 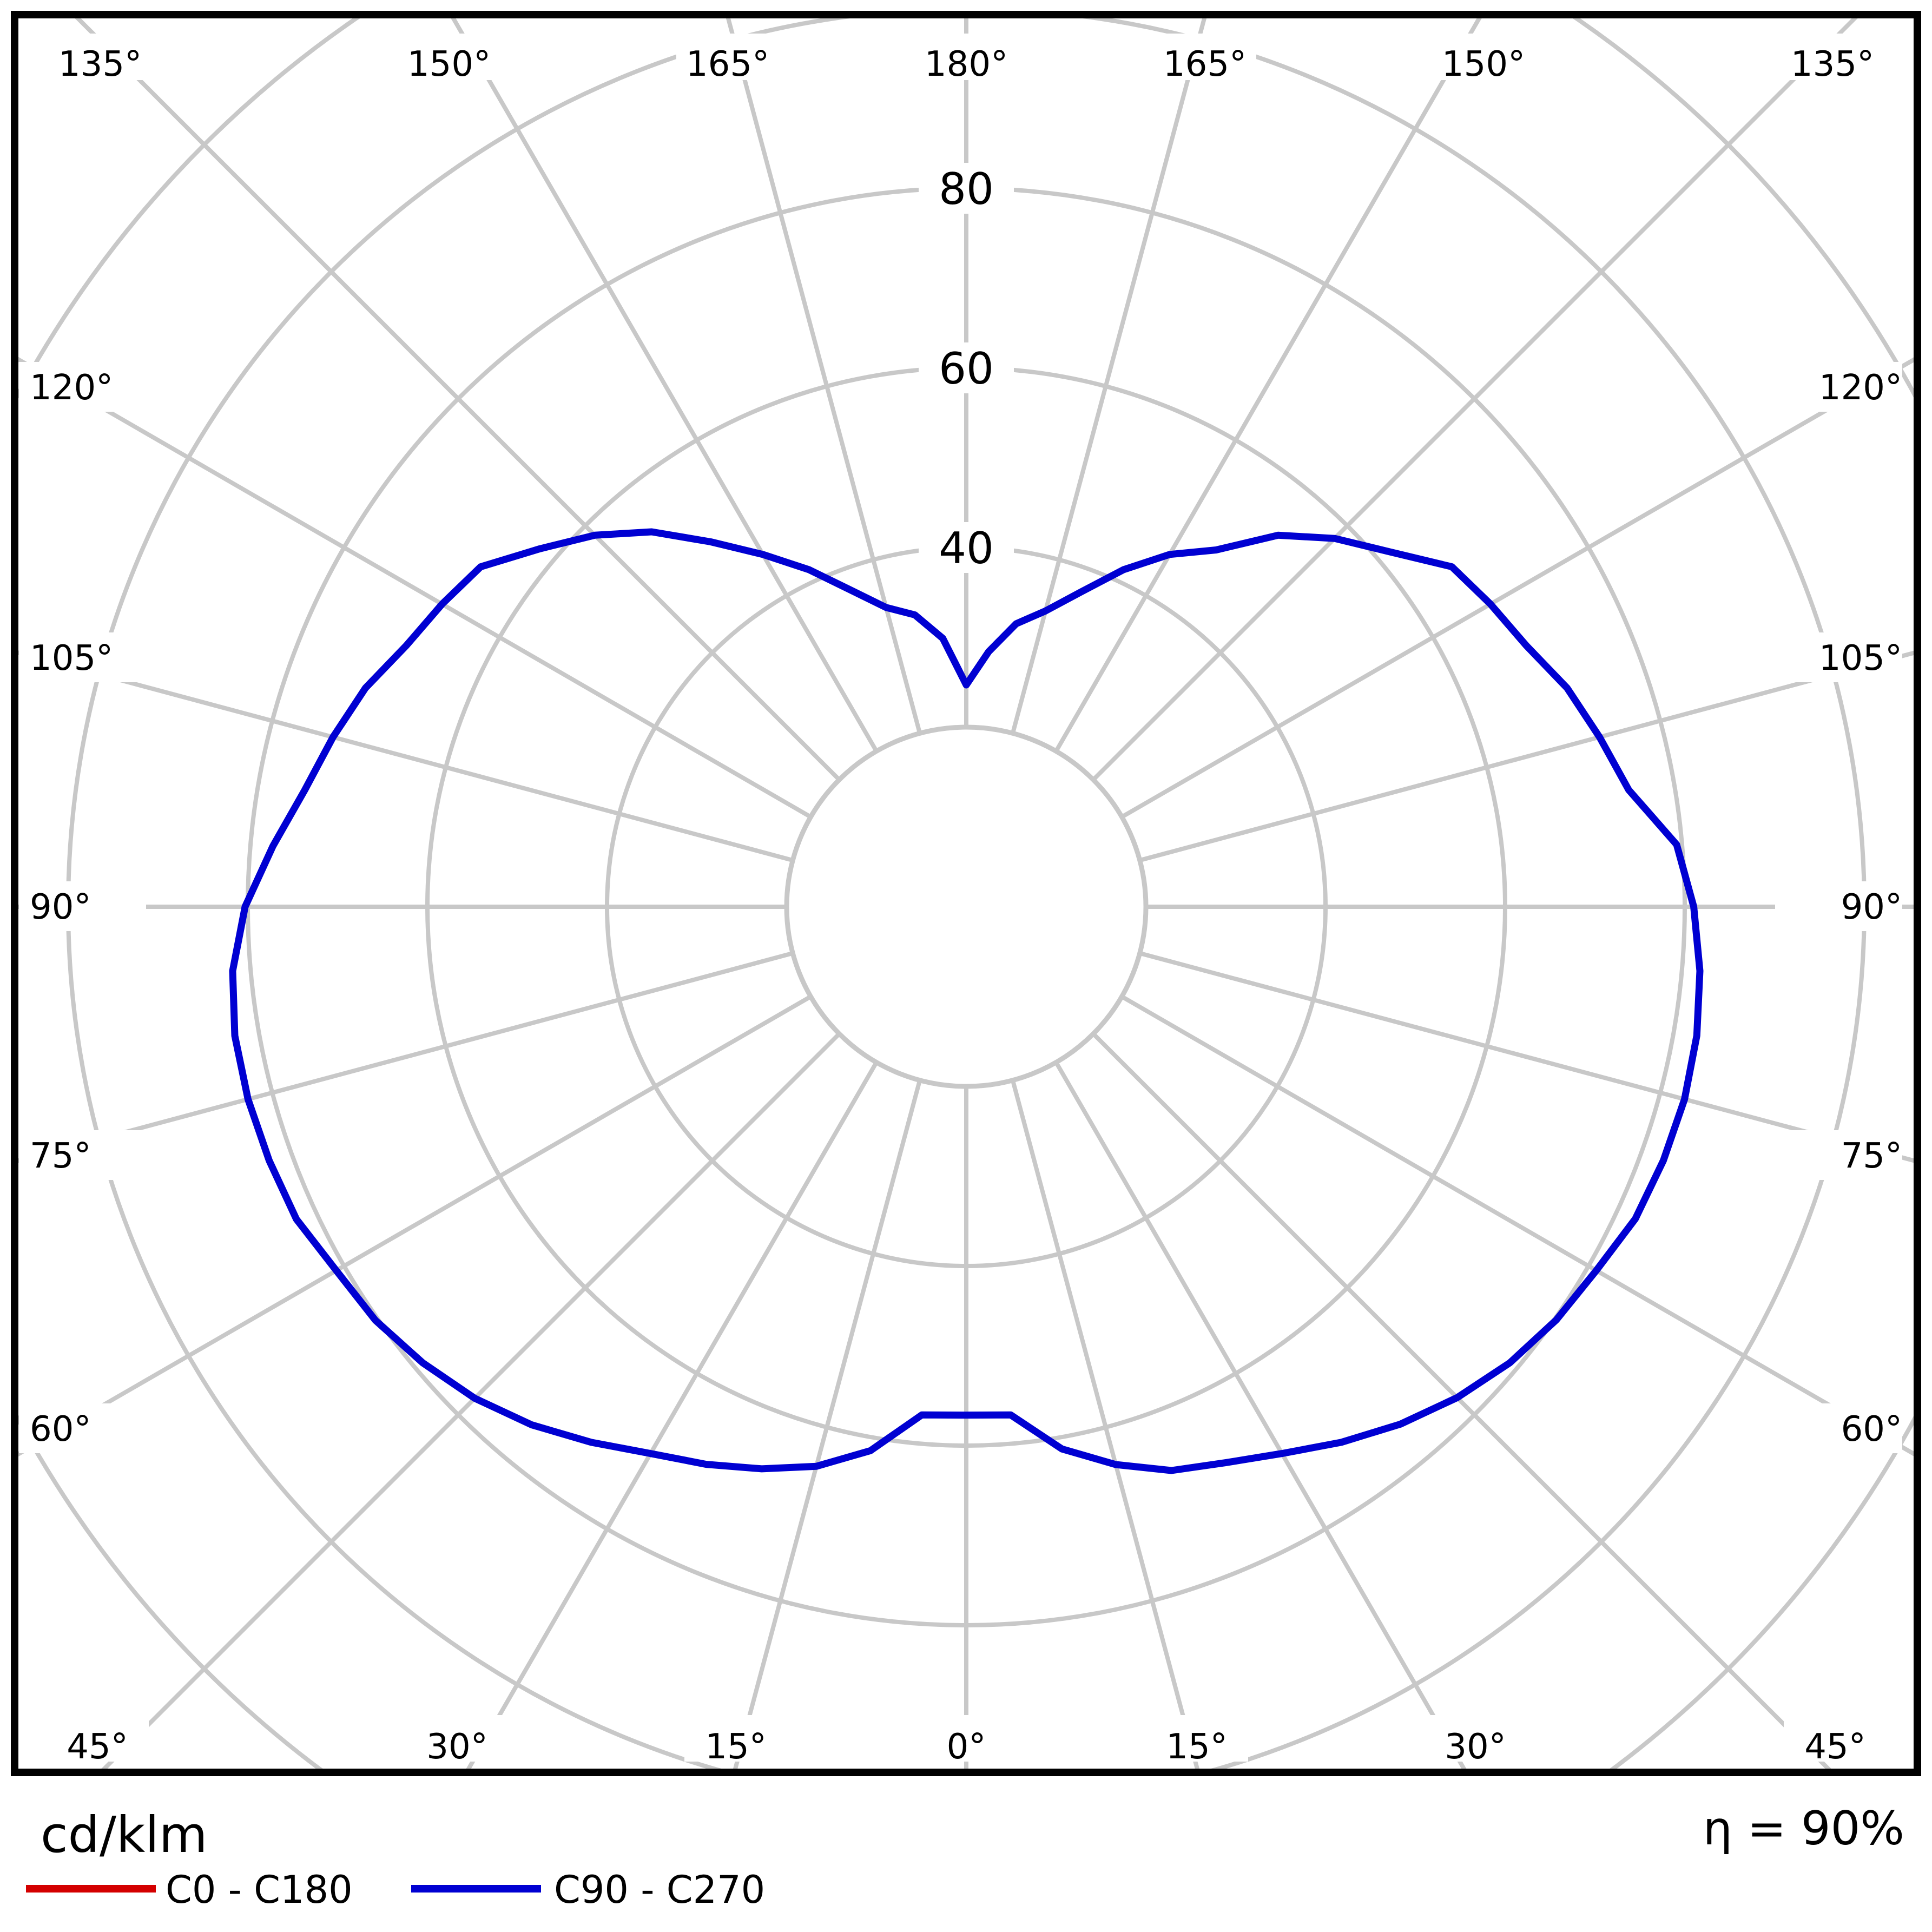 What do you see at coordinates (1871, 1156) in the screenshot?
I see `angle-label-right: 75°` at bounding box center [1871, 1156].